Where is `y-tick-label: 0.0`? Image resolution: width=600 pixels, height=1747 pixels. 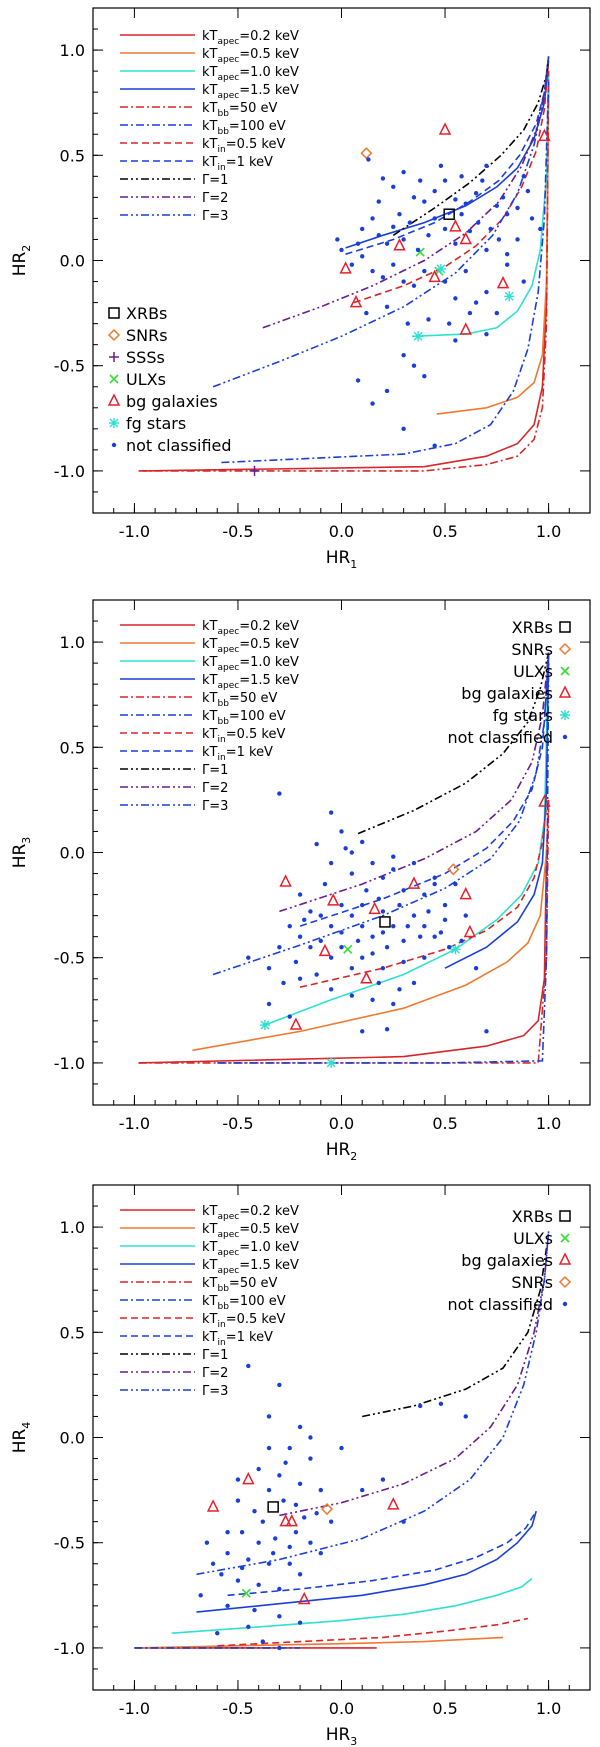
y-tick-label: 0.0 is located at coordinates (72, 1438).